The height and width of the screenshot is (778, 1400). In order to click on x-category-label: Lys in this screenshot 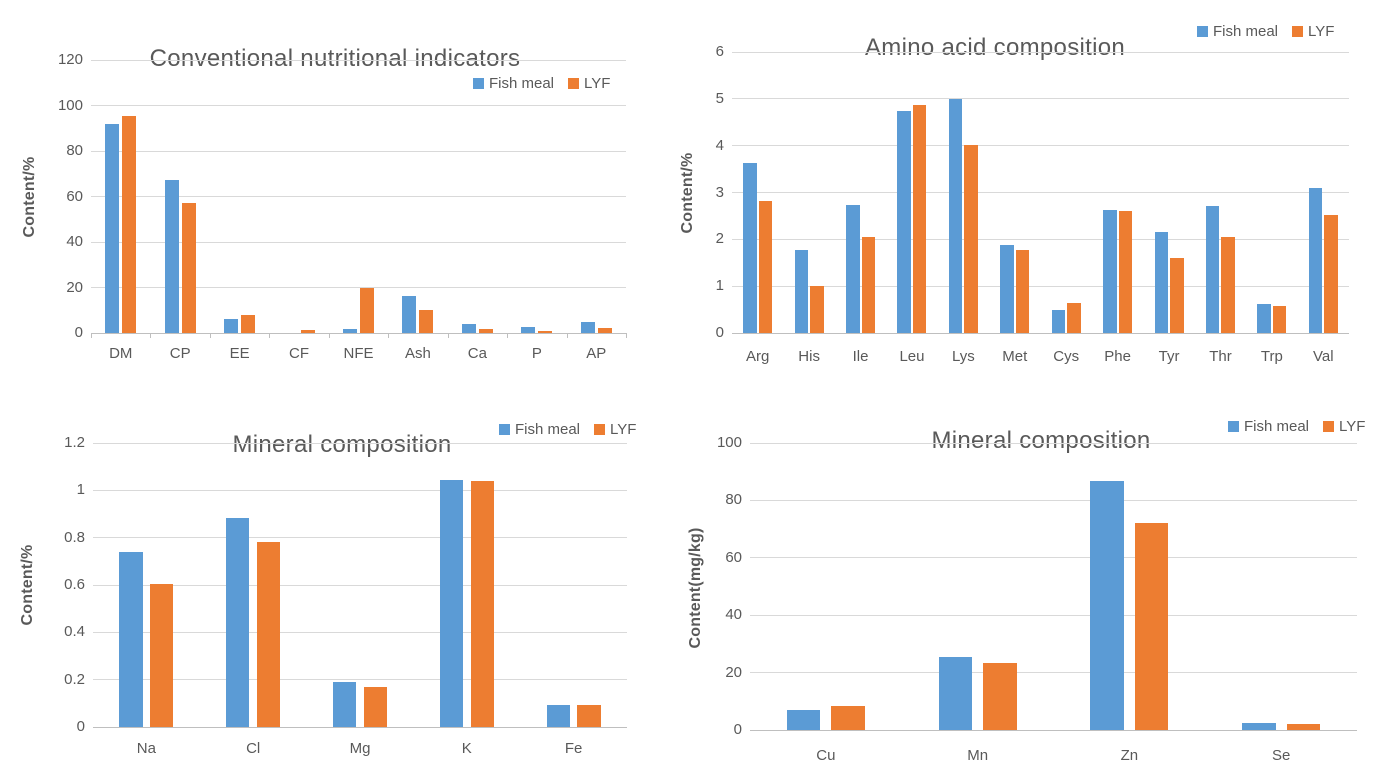, I will do `click(963, 356)`.